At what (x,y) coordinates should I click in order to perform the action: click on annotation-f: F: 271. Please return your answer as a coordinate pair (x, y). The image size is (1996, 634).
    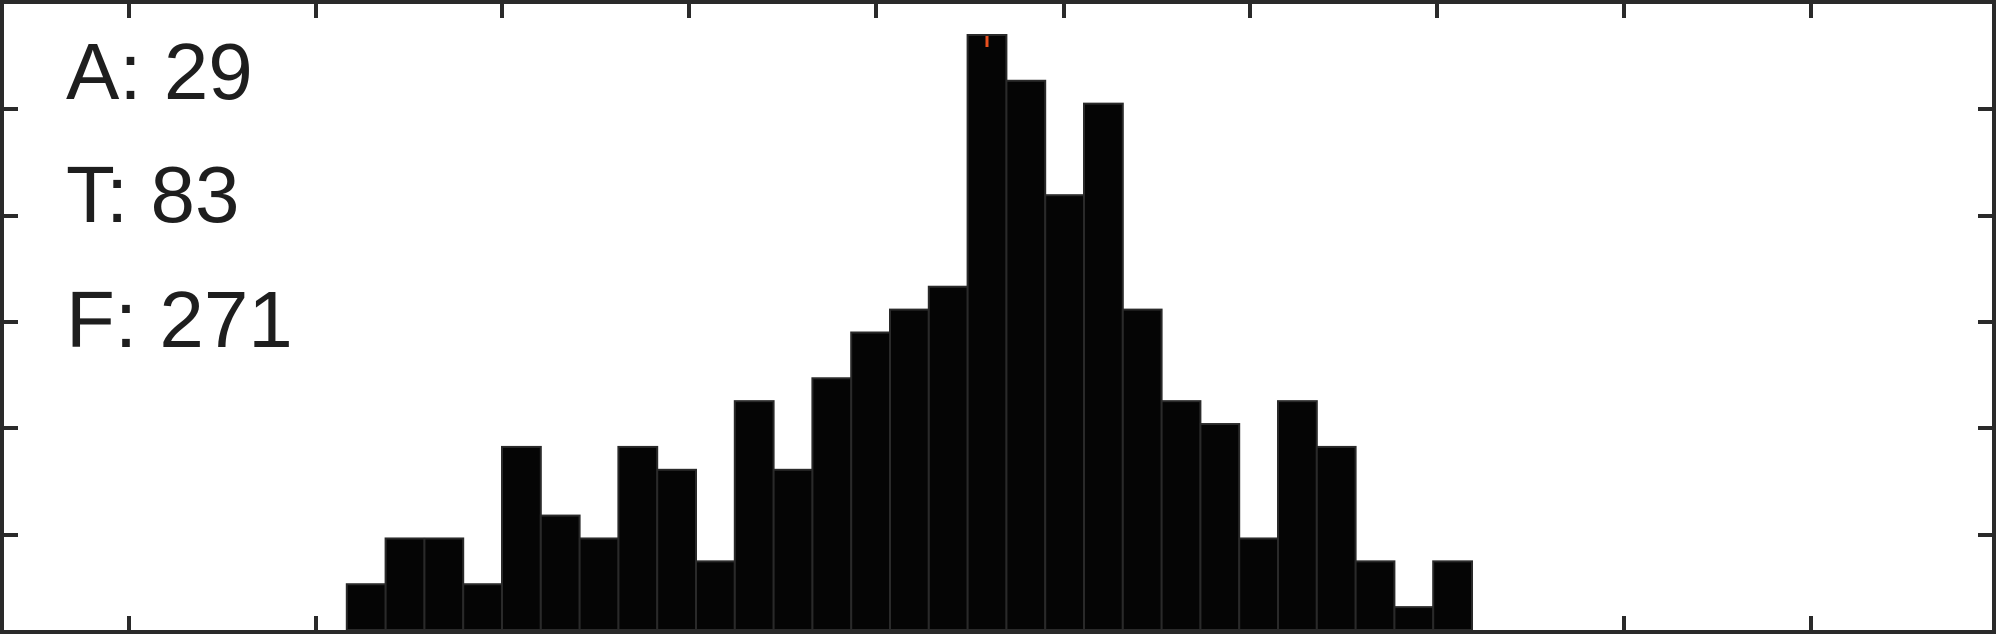
    Looking at the image, I should click on (179, 319).